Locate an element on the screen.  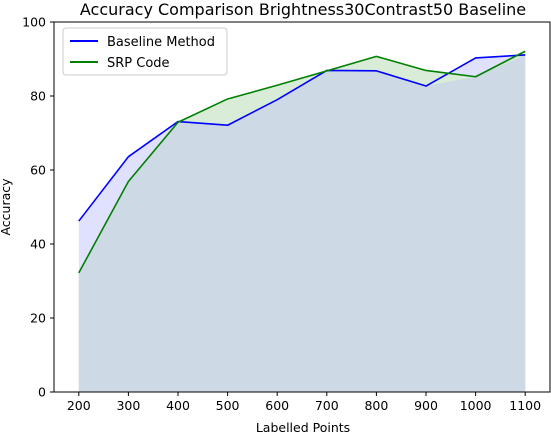
x-axis-ticks: 200 300 400 500 600 700 800 900 1000 1100 is located at coordinates (304, 402).